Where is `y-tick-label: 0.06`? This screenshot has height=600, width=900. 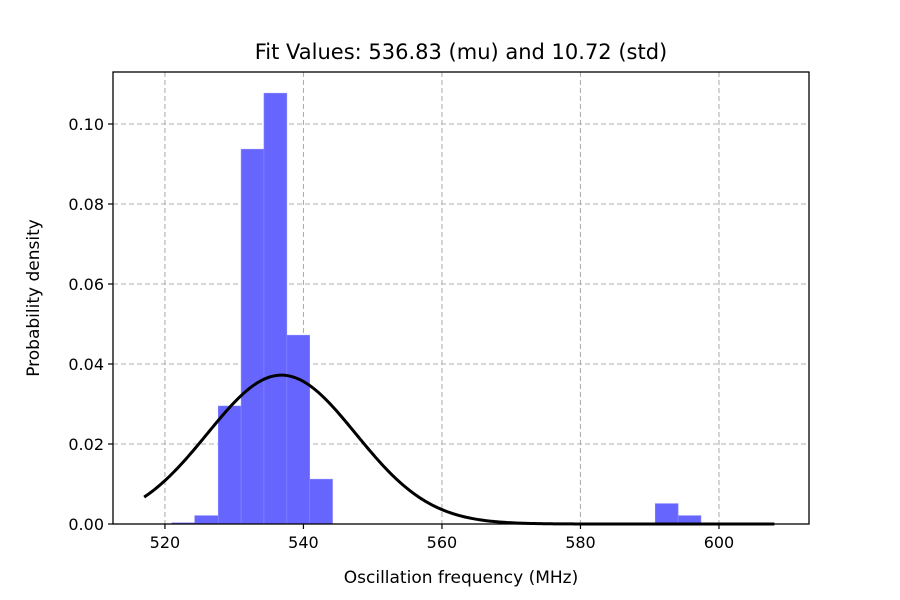
y-tick-label: 0.06 is located at coordinates (86, 284).